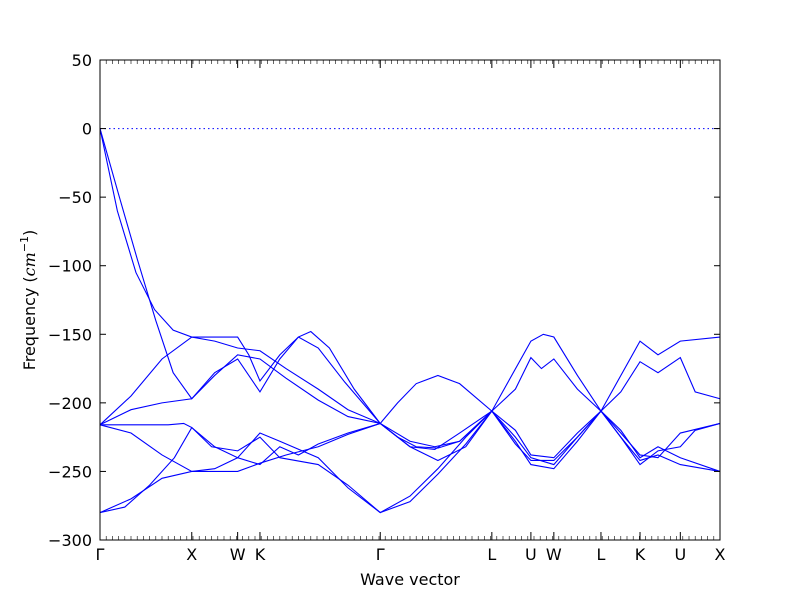 The width and height of the screenshot is (800, 600). What do you see at coordinates (24, 244) in the screenshot?
I see `y-axis-unit-exponent: −1` at bounding box center [24, 244].